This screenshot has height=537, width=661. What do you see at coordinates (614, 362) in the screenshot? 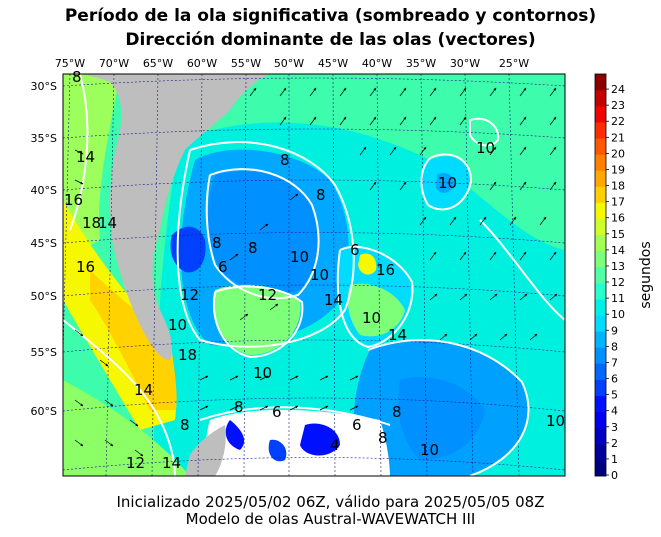
I see `colorbar-tick-label: 7` at bounding box center [614, 362].